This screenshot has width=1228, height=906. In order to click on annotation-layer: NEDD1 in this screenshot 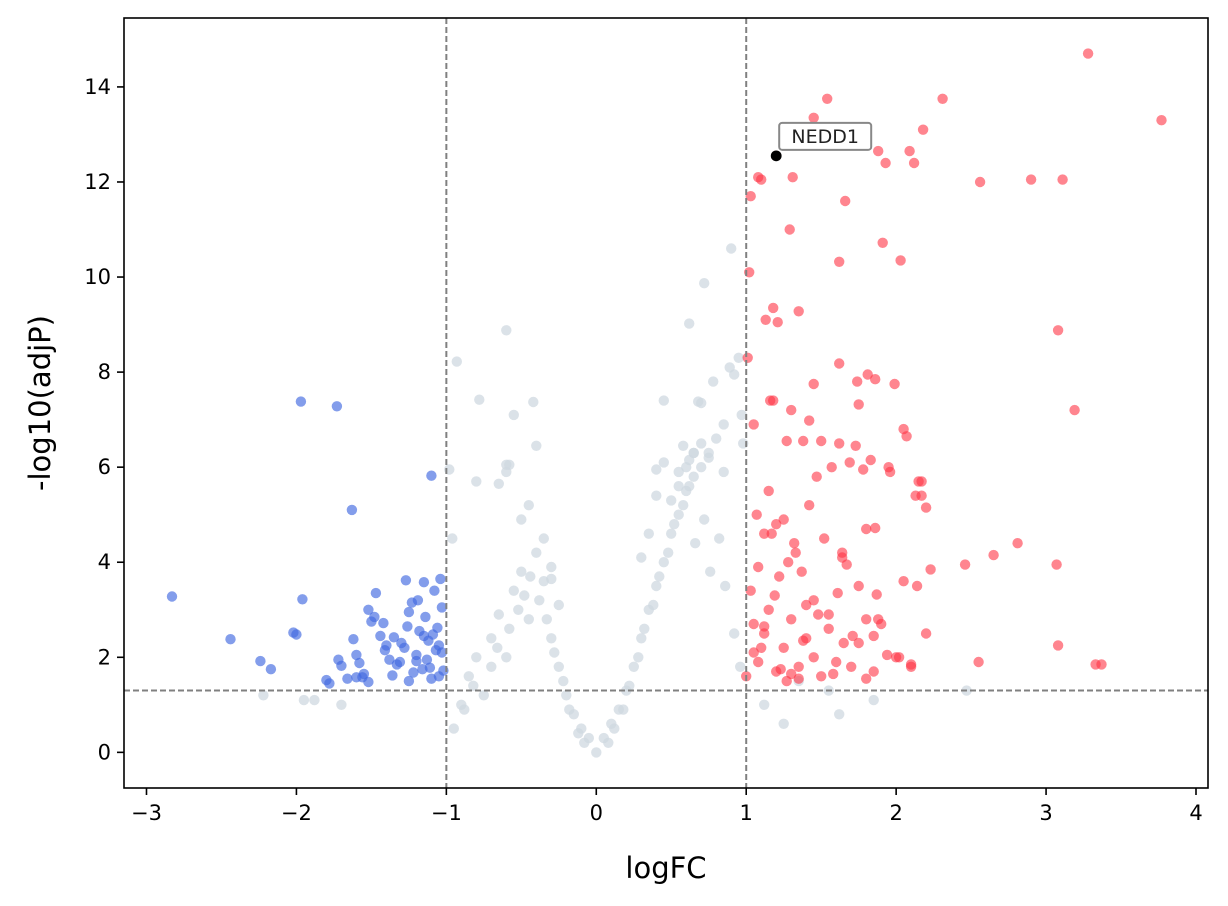, I will do `click(821, 141)`.